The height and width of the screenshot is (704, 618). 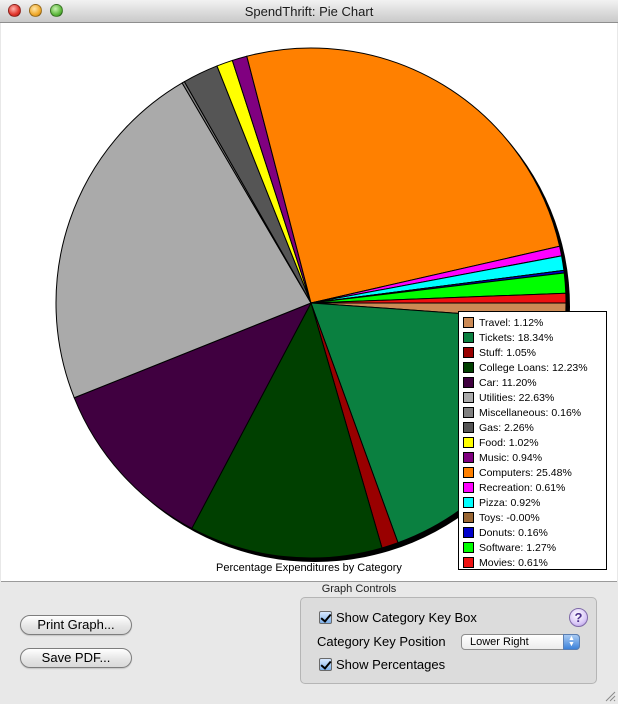 I want to click on show-percentages-label: Show Percentages, so click(x=391, y=664).